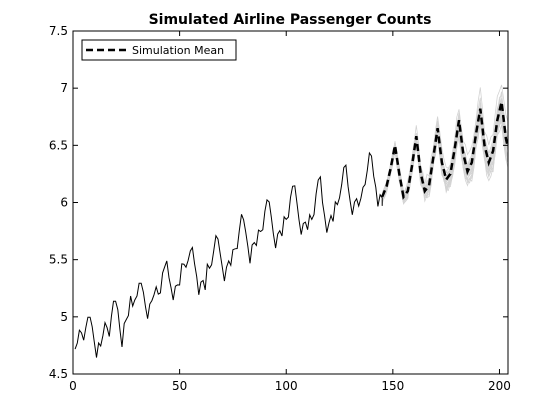  Describe the element at coordinates (64, 88) in the screenshot. I see `y-tick-label: 7` at that location.